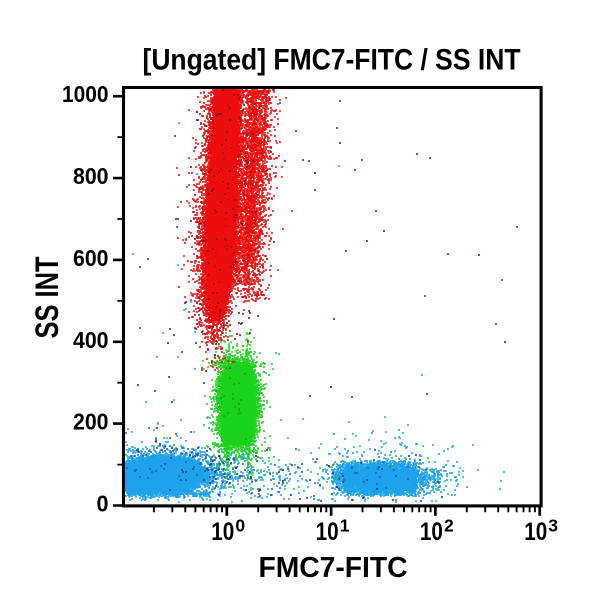  What do you see at coordinates (91, 176) in the screenshot?
I see `svg-text: 800` at bounding box center [91, 176].